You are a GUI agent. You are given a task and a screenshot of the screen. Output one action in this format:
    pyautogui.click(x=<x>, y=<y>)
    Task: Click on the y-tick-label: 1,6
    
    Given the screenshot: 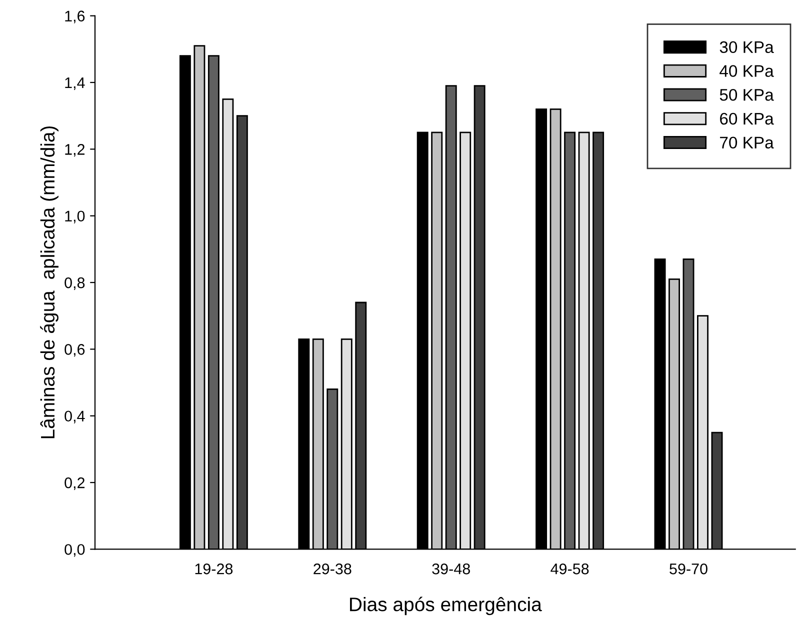 What is the action you would take?
    pyautogui.click(x=75, y=17)
    